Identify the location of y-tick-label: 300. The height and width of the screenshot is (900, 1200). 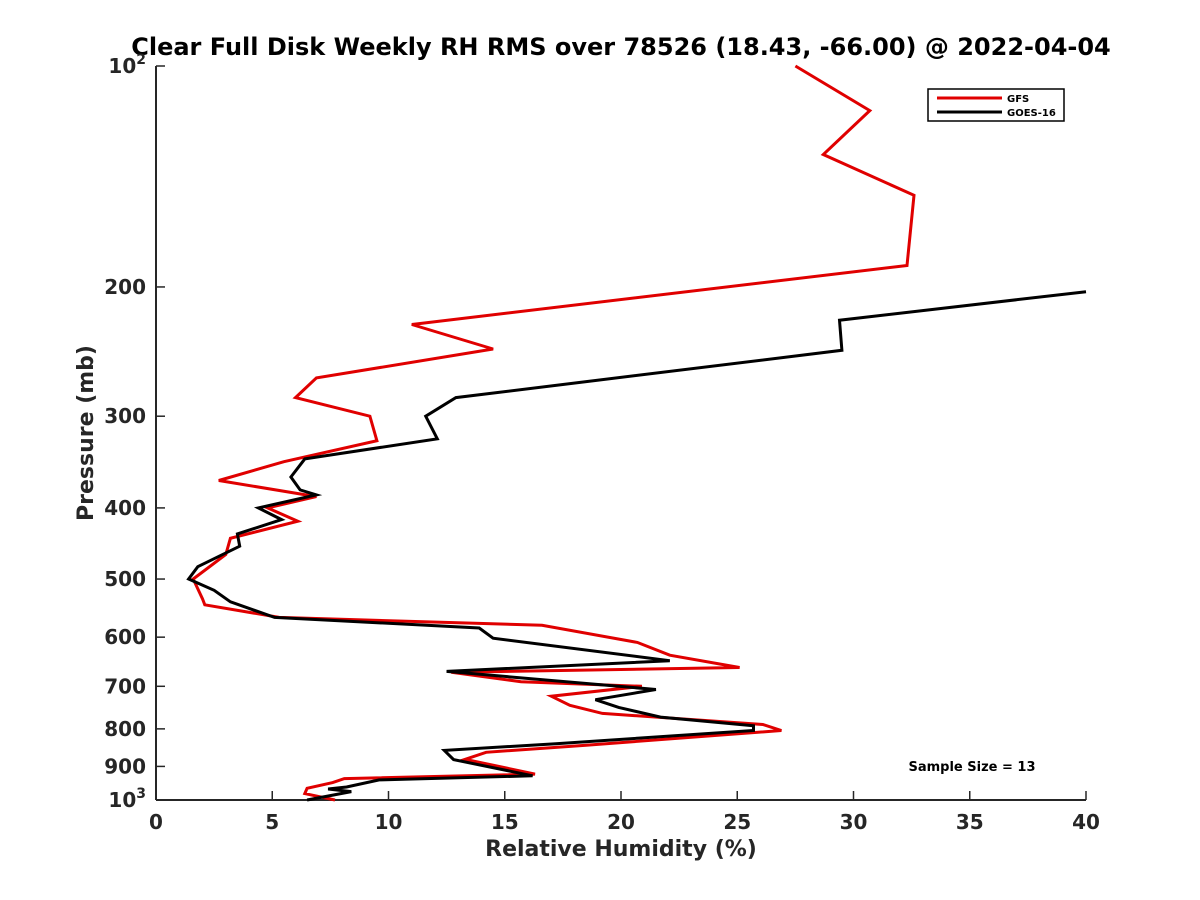
(125, 416).